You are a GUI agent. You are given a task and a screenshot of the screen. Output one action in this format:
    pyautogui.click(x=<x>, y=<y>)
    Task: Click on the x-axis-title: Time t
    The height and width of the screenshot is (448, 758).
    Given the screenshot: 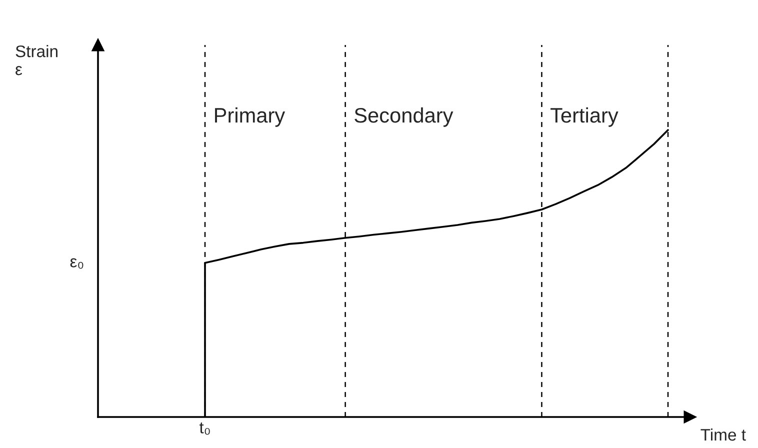 What is the action you would take?
    pyautogui.click(x=723, y=434)
    